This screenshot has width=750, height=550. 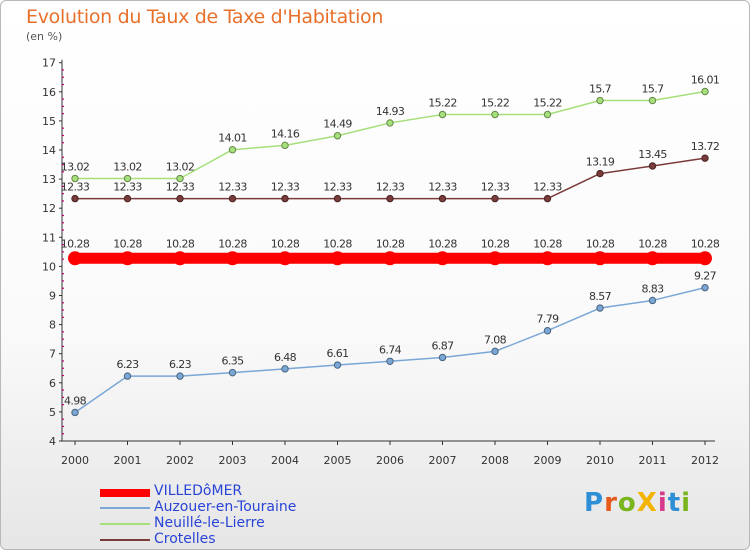 I want to click on x-tick-label: 2002, so click(x=180, y=460).